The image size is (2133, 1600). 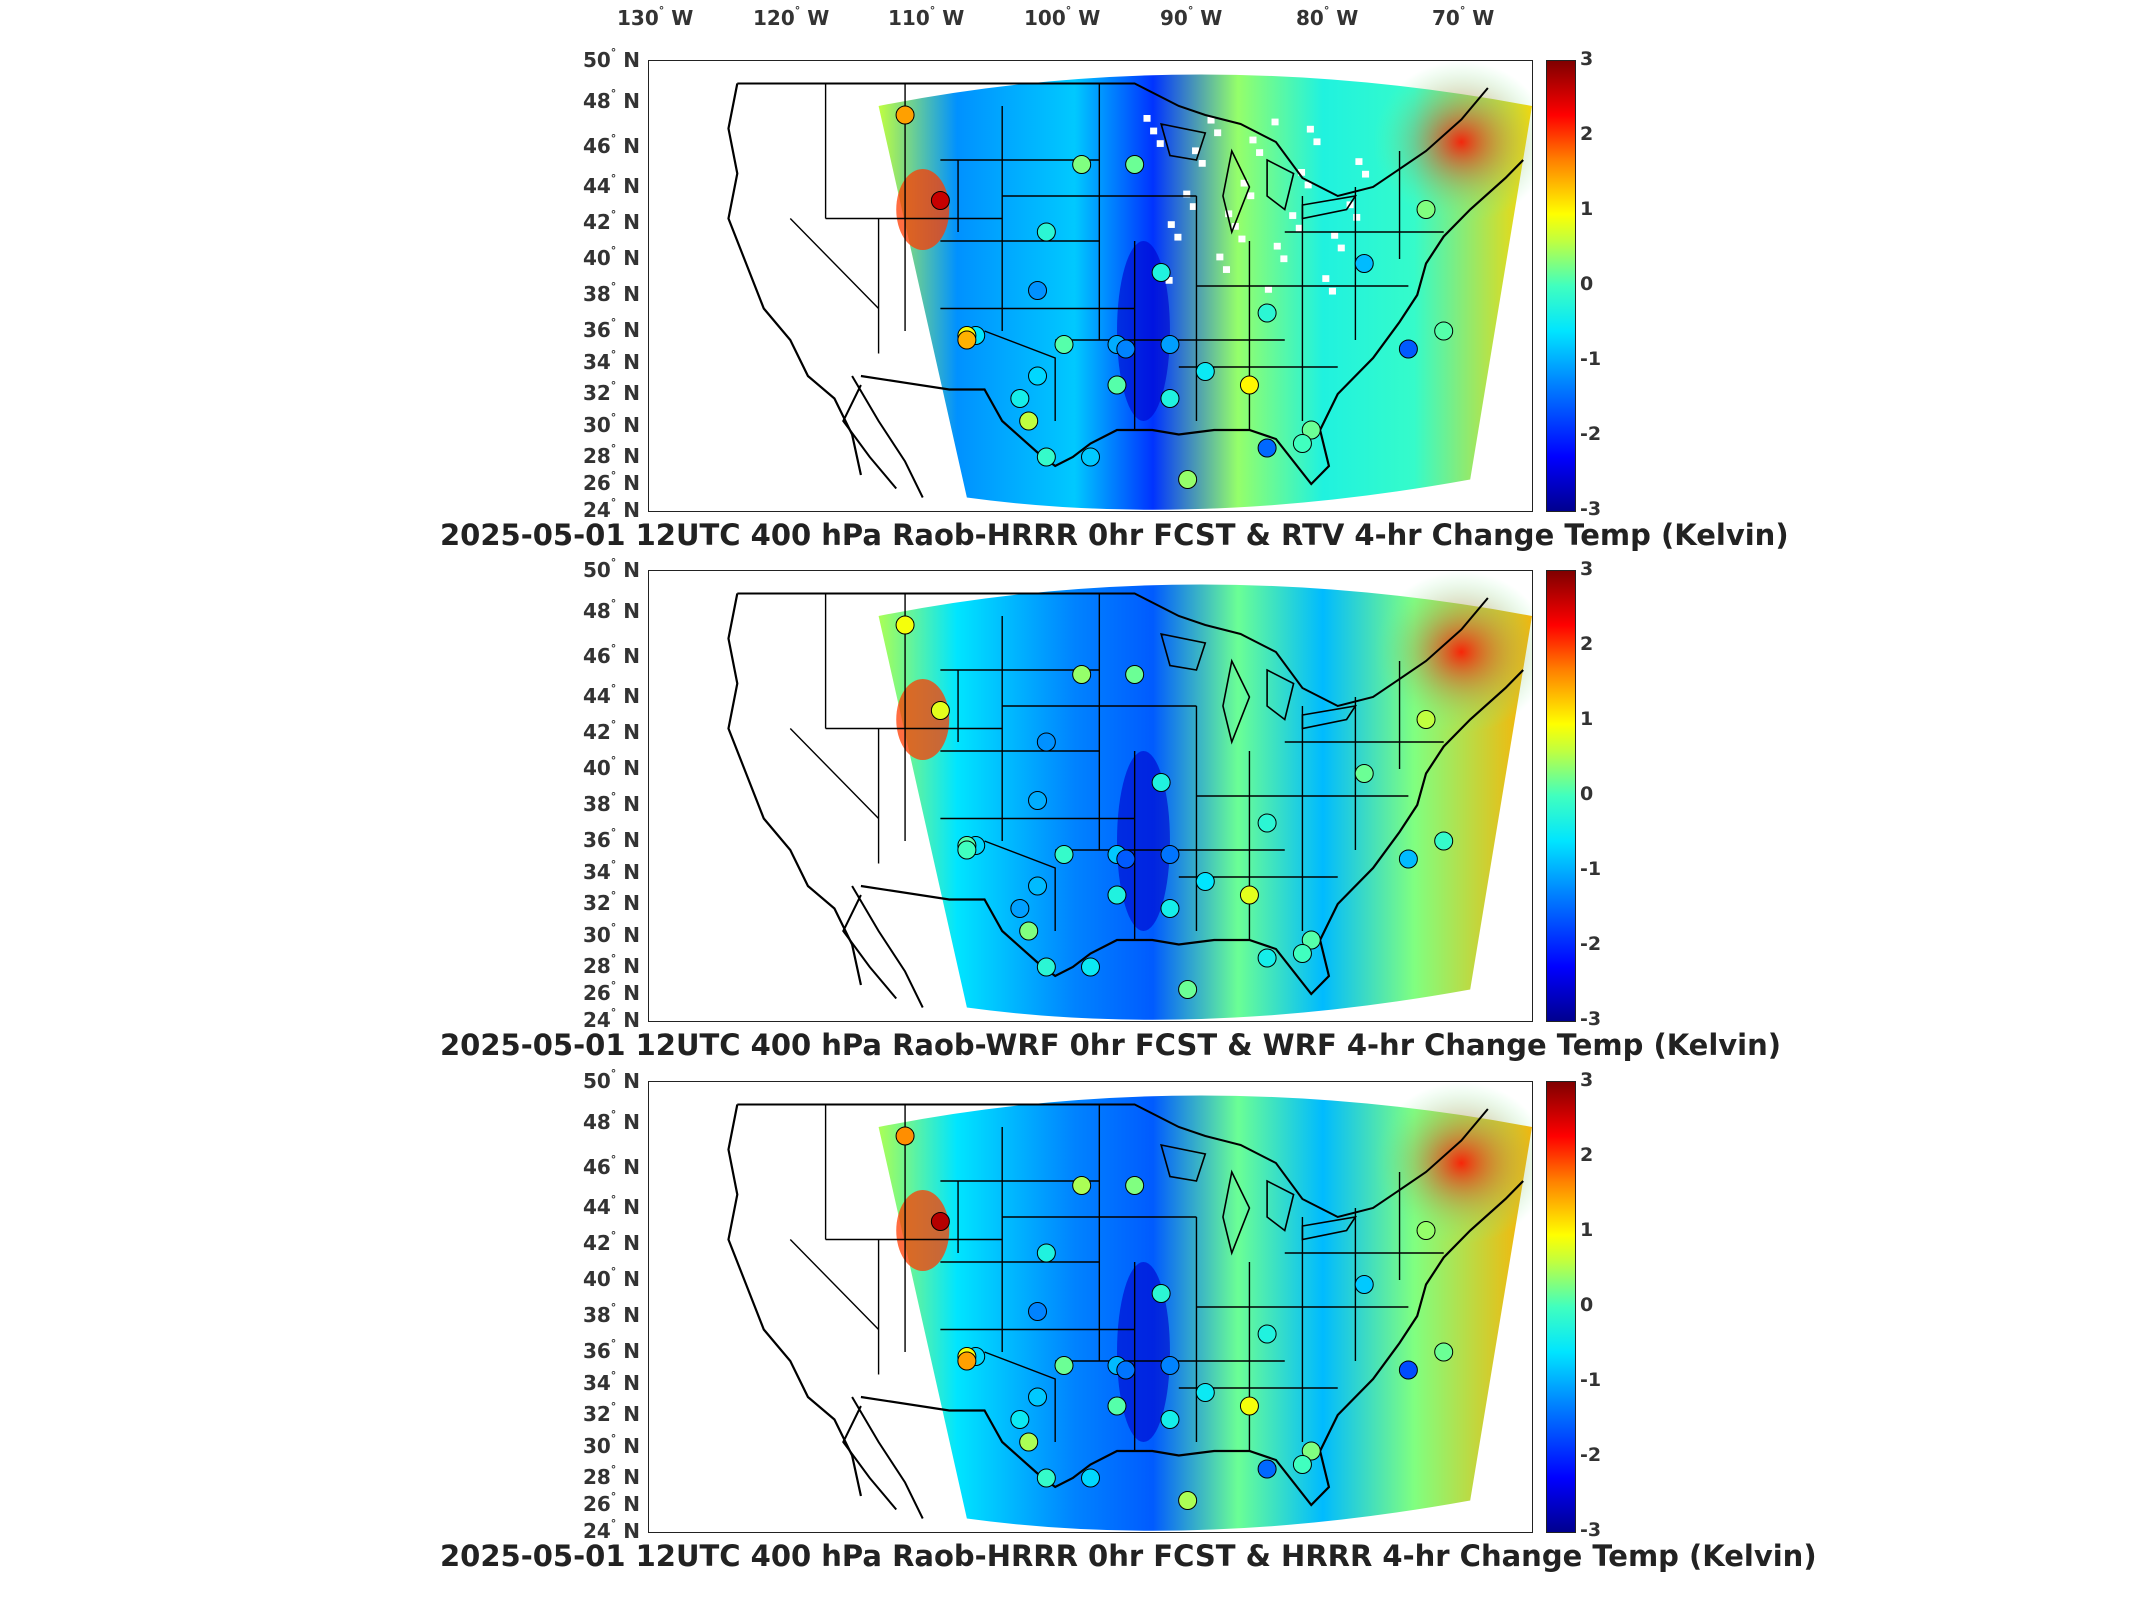 What do you see at coordinates (611, 1165) in the screenshot?
I see `latitude-label: 46° N` at bounding box center [611, 1165].